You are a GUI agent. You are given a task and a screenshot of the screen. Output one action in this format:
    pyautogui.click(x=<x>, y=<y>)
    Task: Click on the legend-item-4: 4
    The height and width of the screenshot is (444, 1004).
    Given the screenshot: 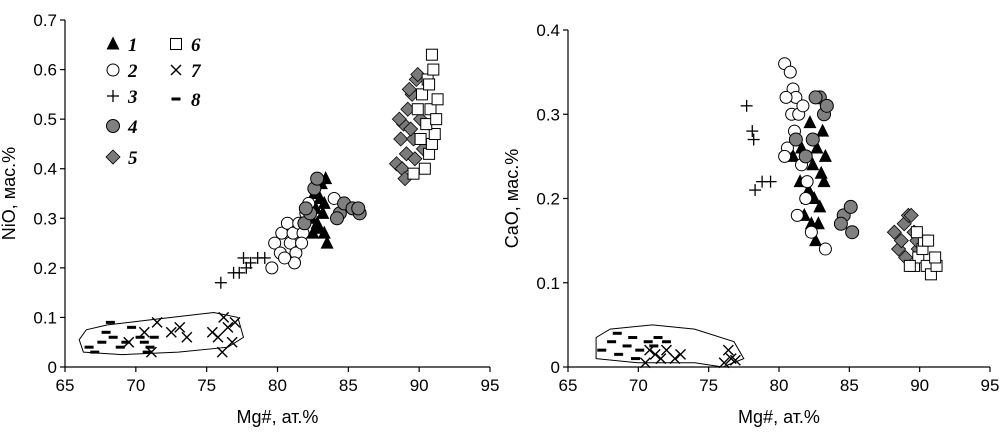 What is the action you would take?
    pyautogui.click(x=122, y=127)
    